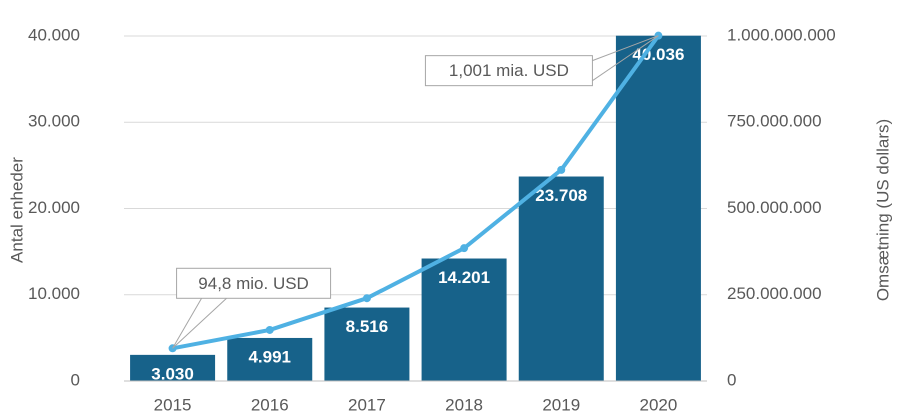 This screenshot has height=417, width=897. I want to click on x-tick-label: 2018, so click(464, 404).